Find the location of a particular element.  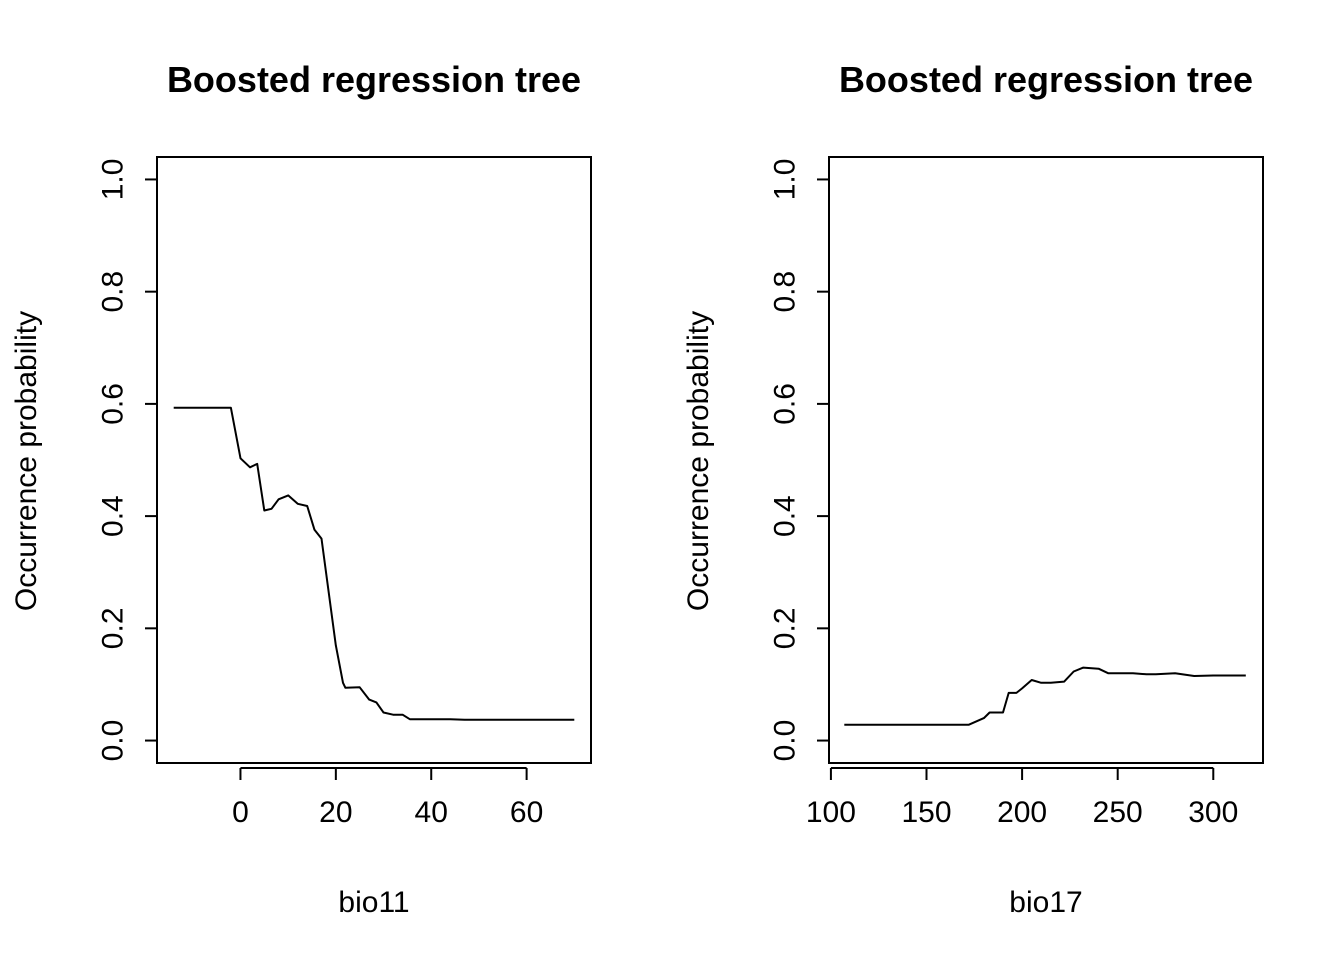

x-tick-label: 0 is located at coordinates (240, 812).